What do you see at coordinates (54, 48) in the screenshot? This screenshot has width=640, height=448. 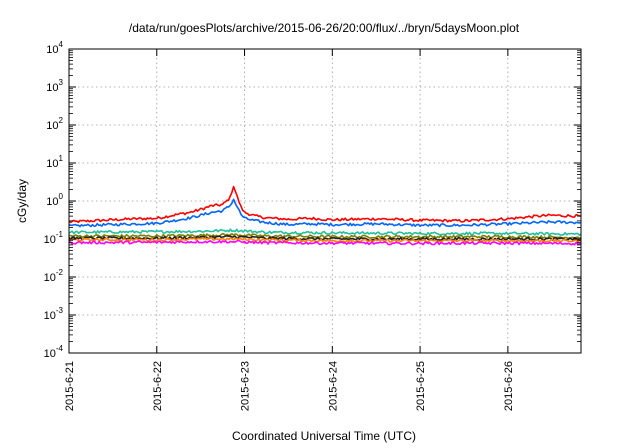 I see `y-tick-label: 10⁴` at bounding box center [54, 48].